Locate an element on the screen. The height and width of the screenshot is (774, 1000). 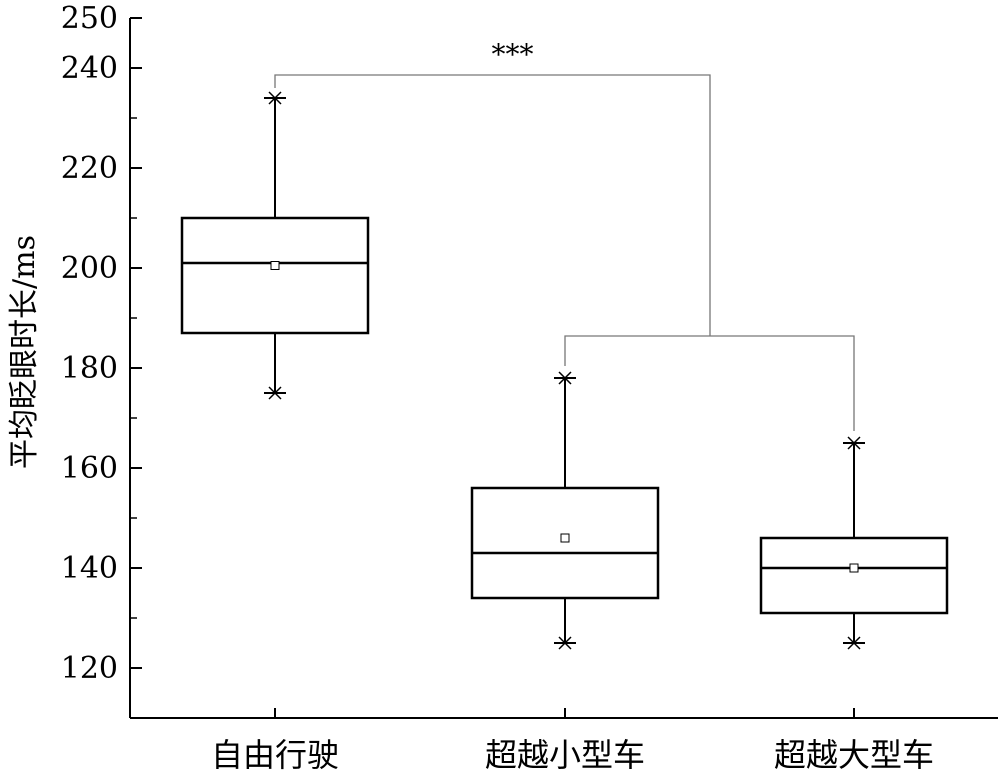
category-label: 自由行驶 is located at coordinates (275, 755).